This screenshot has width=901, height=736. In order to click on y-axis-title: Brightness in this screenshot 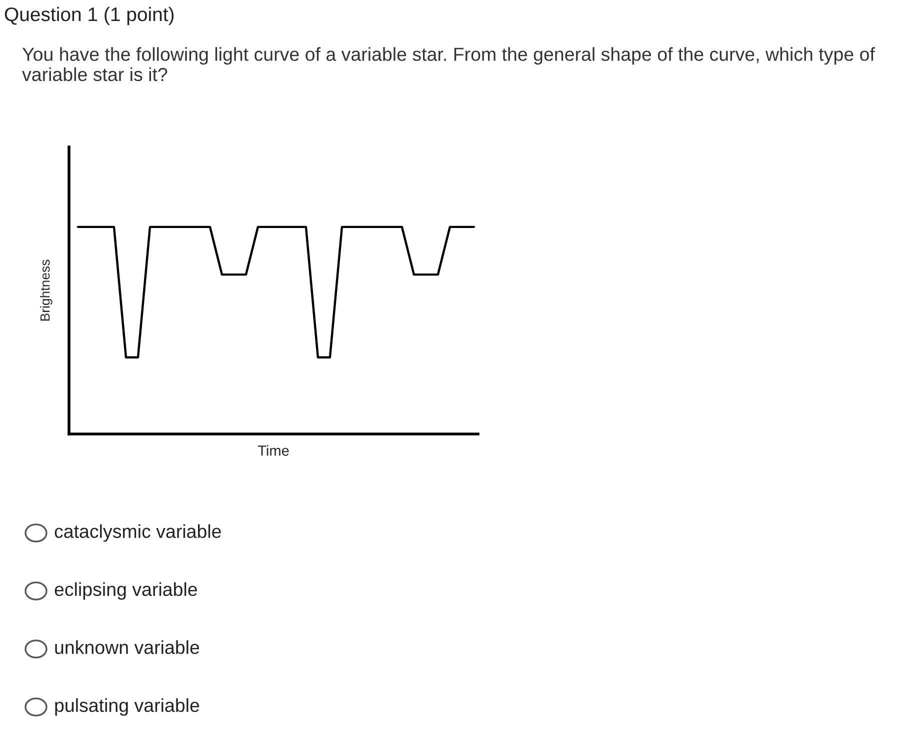, I will do `click(46, 290)`.